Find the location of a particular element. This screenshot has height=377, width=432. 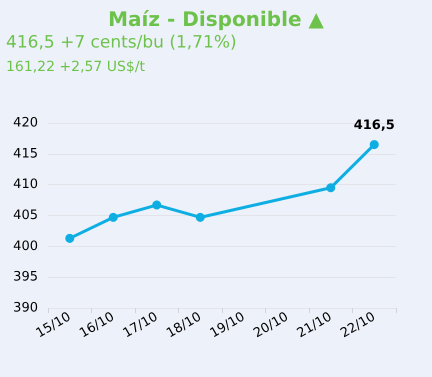

y-tick-label: 400 is located at coordinates (25, 246).